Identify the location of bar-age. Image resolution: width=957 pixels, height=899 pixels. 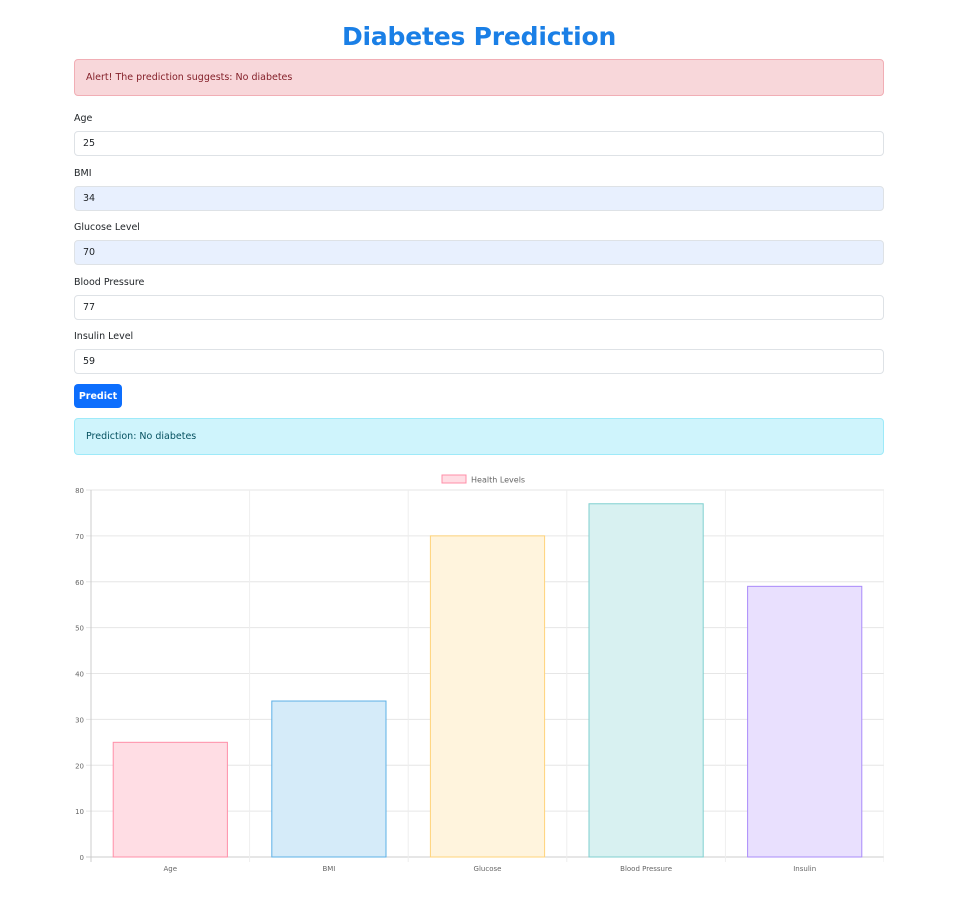
(170, 799).